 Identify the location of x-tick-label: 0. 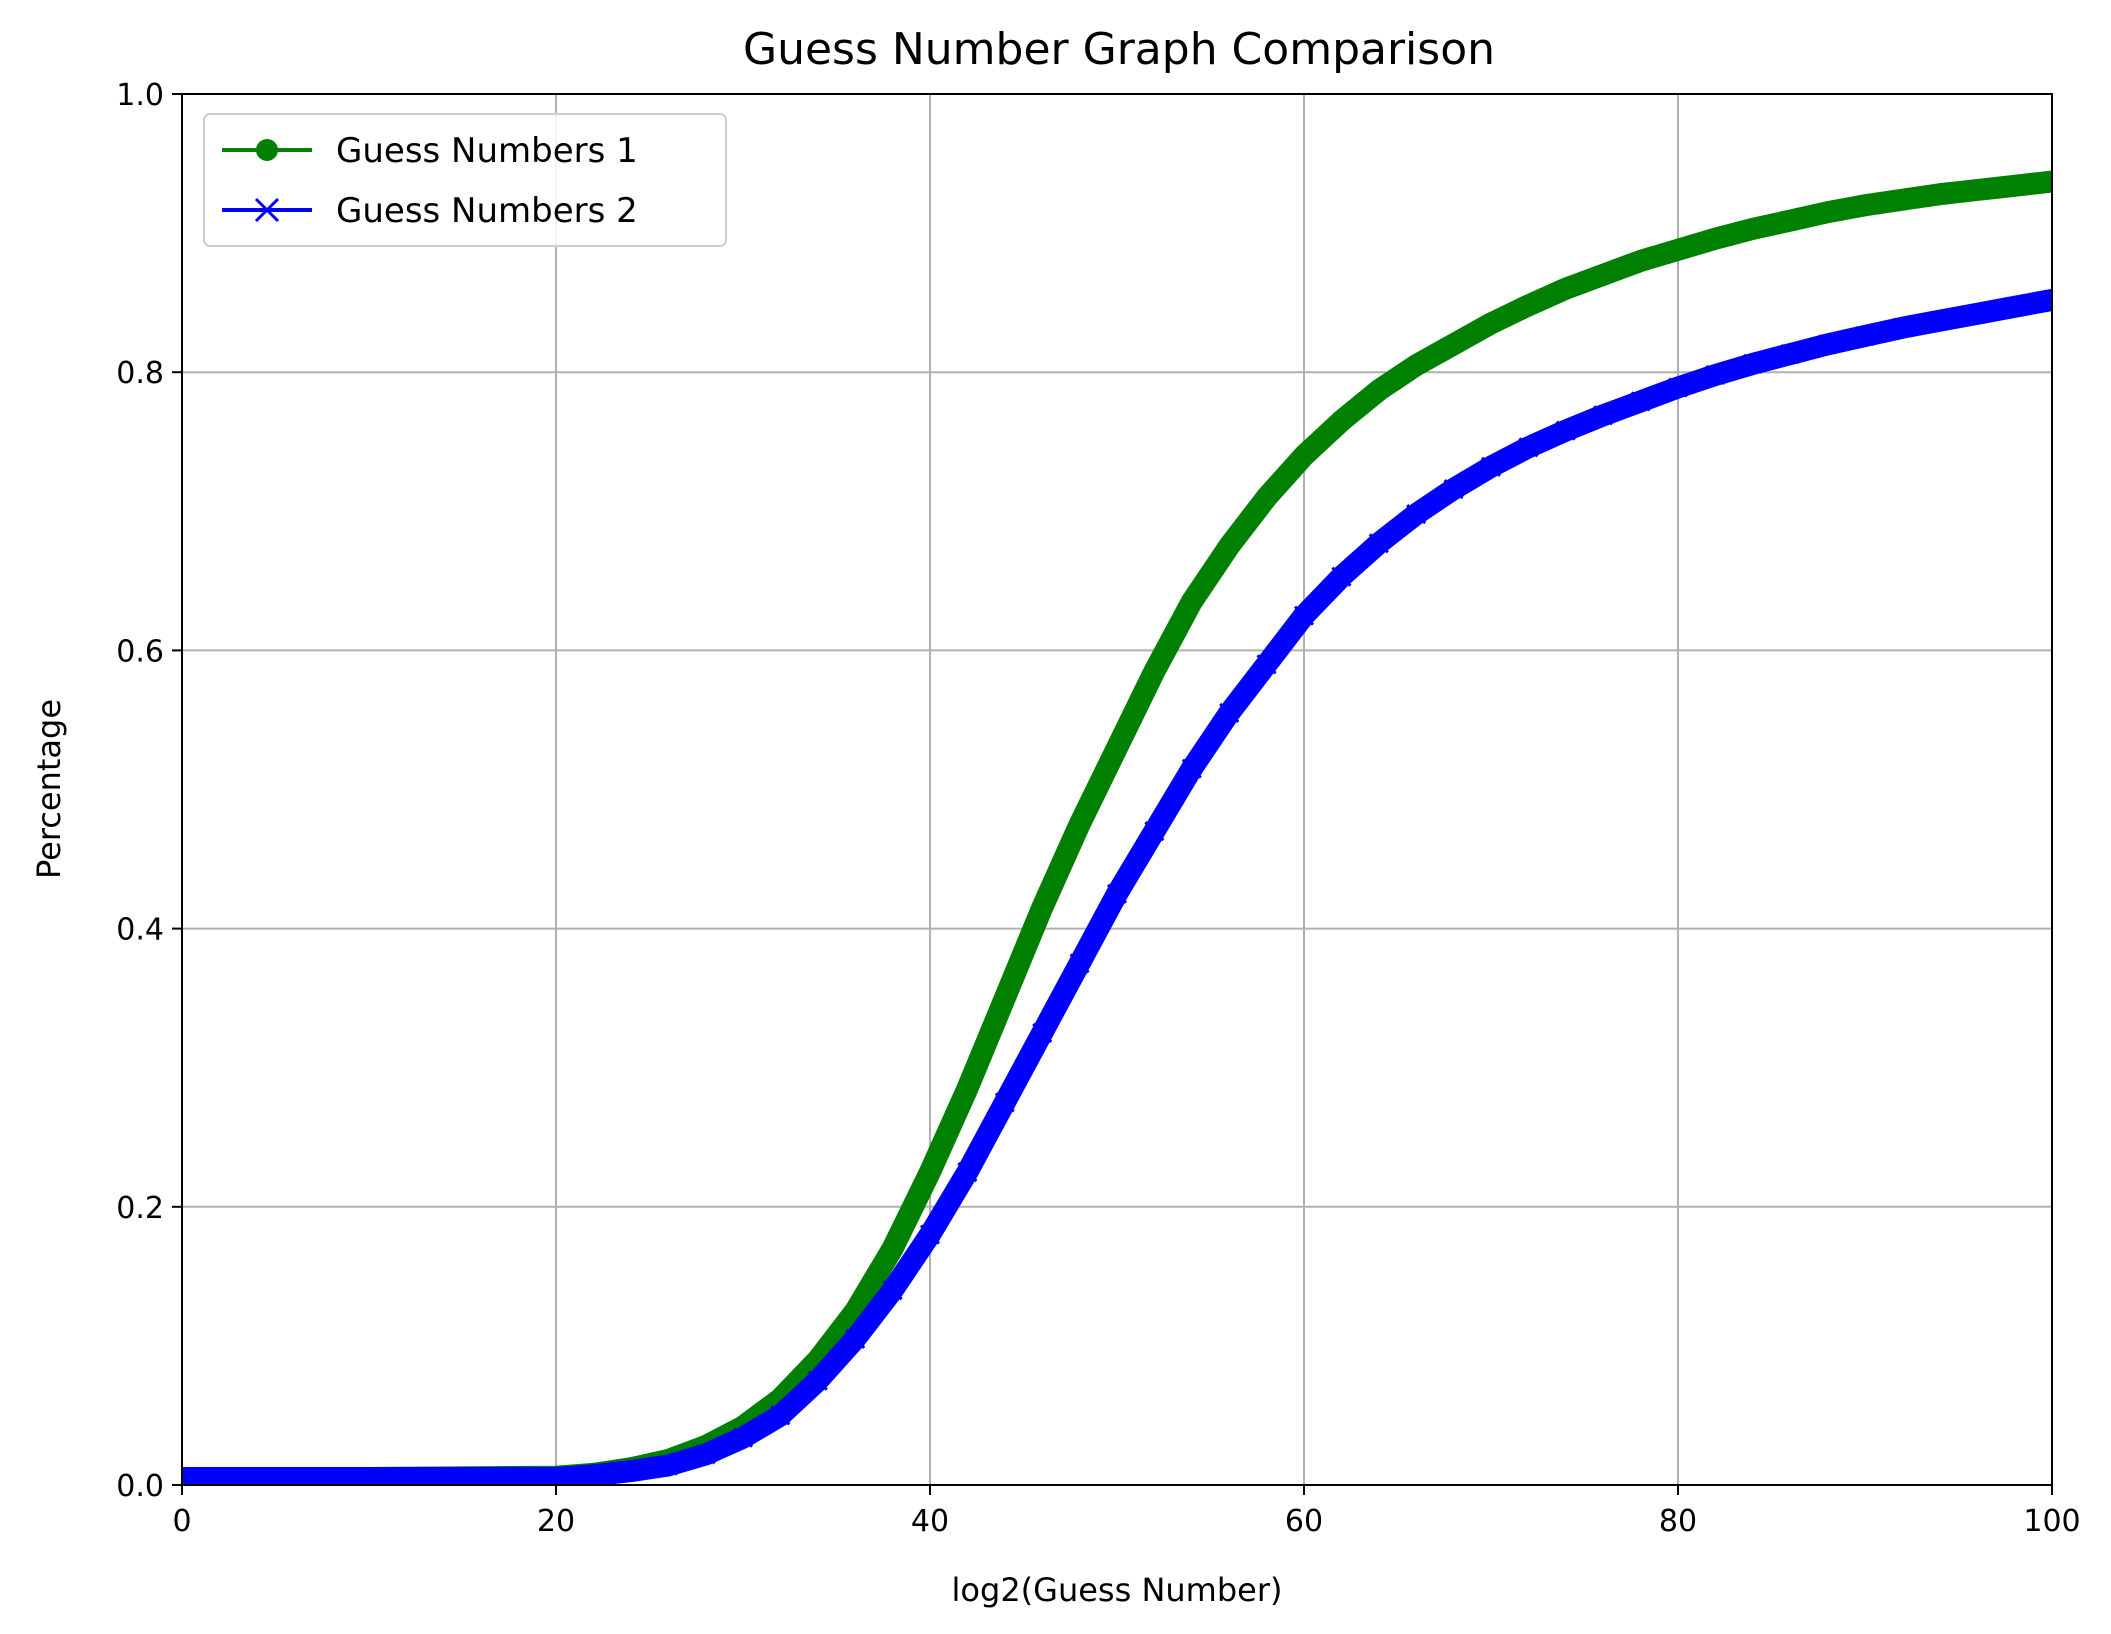
(181, 1521).